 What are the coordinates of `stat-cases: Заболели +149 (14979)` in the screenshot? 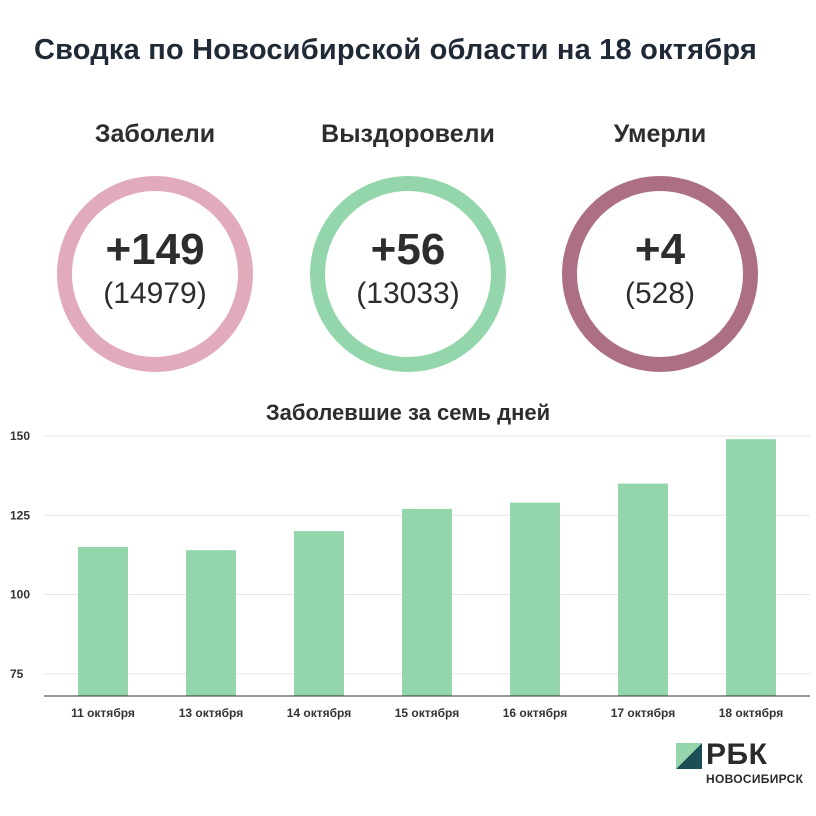 It's located at (155, 245).